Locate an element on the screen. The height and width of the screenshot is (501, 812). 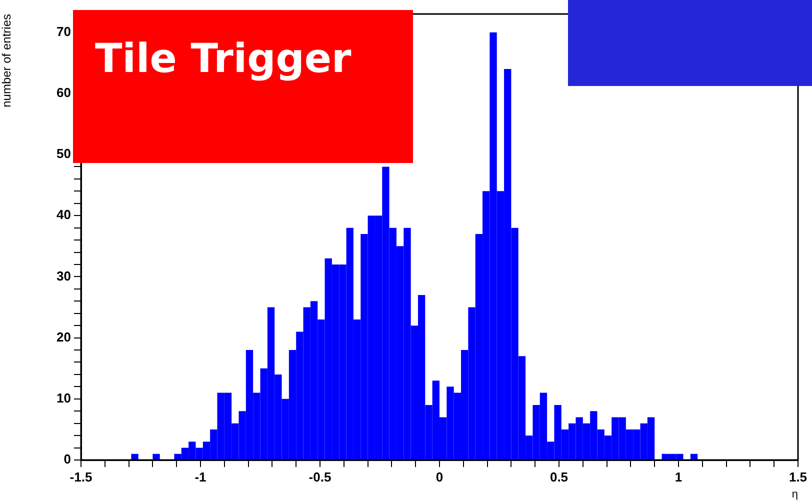
x-tick-label: -1 is located at coordinates (200, 476).